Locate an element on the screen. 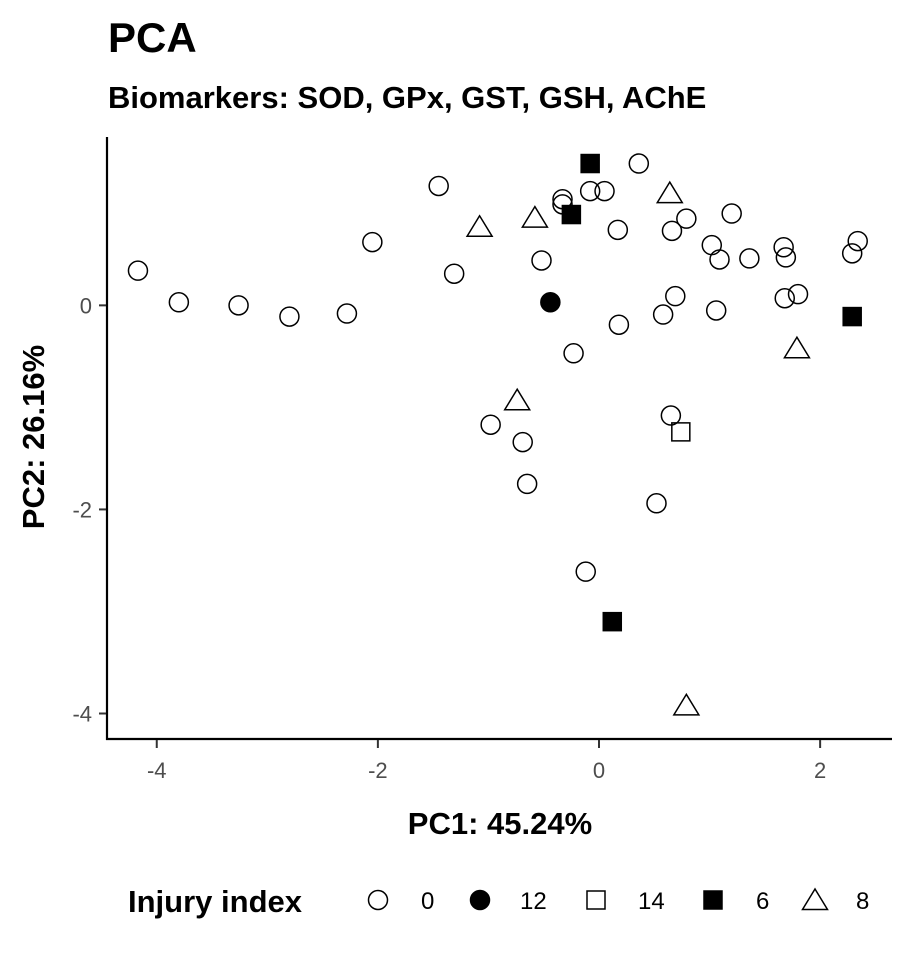 The height and width of the screenshot is (960, 912). legend-label-6: 6 is located at coordinates (762, 901).